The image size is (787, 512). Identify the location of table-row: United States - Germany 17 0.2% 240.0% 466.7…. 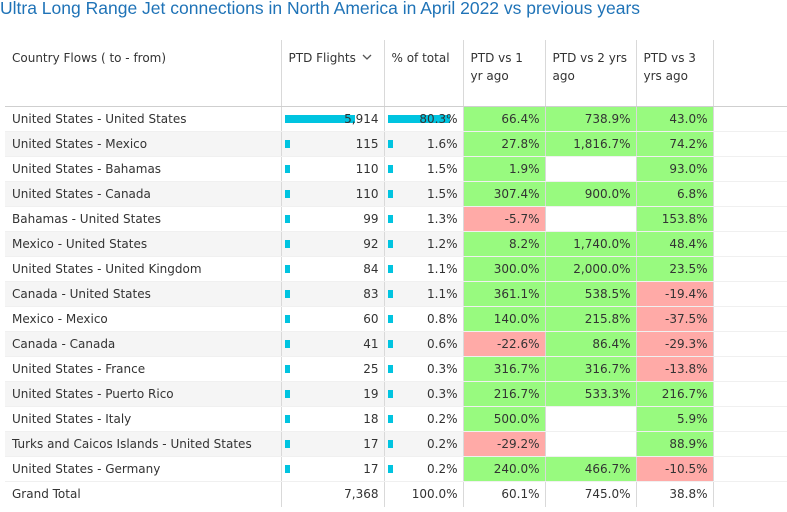
(396, 469).